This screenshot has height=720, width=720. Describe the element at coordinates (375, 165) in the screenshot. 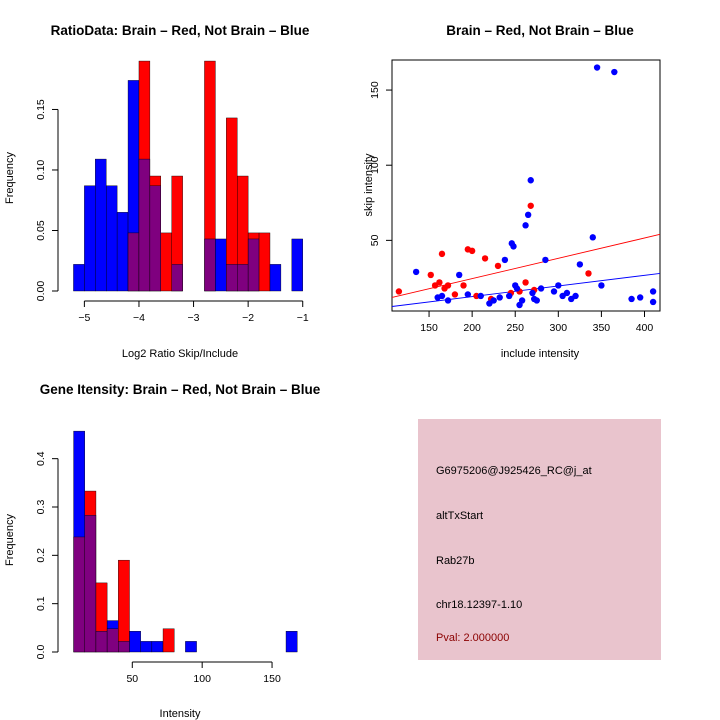

I see `scatter-y-tick-label: 100` at that location.